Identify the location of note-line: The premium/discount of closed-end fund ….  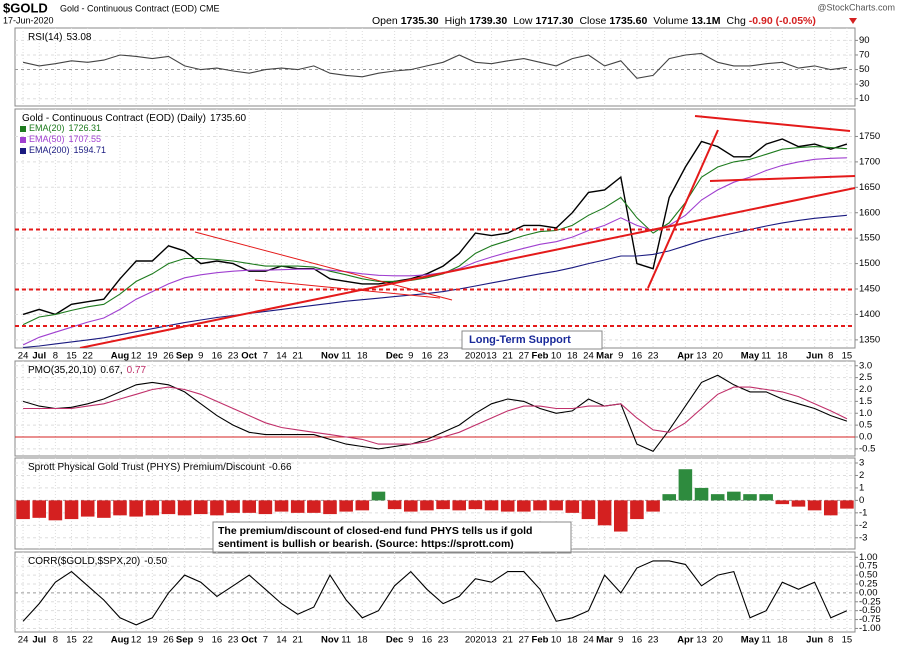
(375, 531).